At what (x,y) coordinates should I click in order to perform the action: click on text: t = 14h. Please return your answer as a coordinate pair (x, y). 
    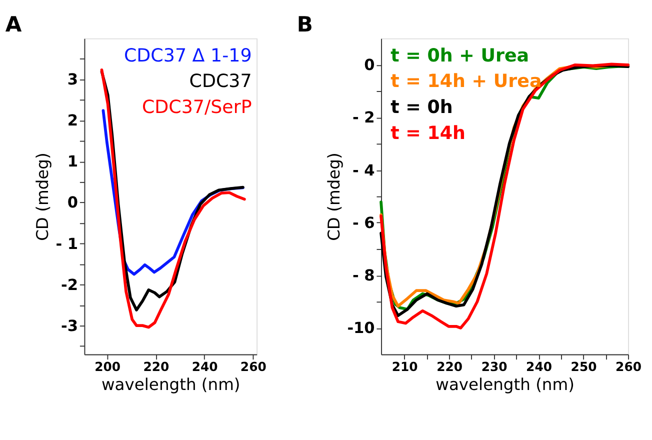
    Looking at the image, I should click on (428, 133).